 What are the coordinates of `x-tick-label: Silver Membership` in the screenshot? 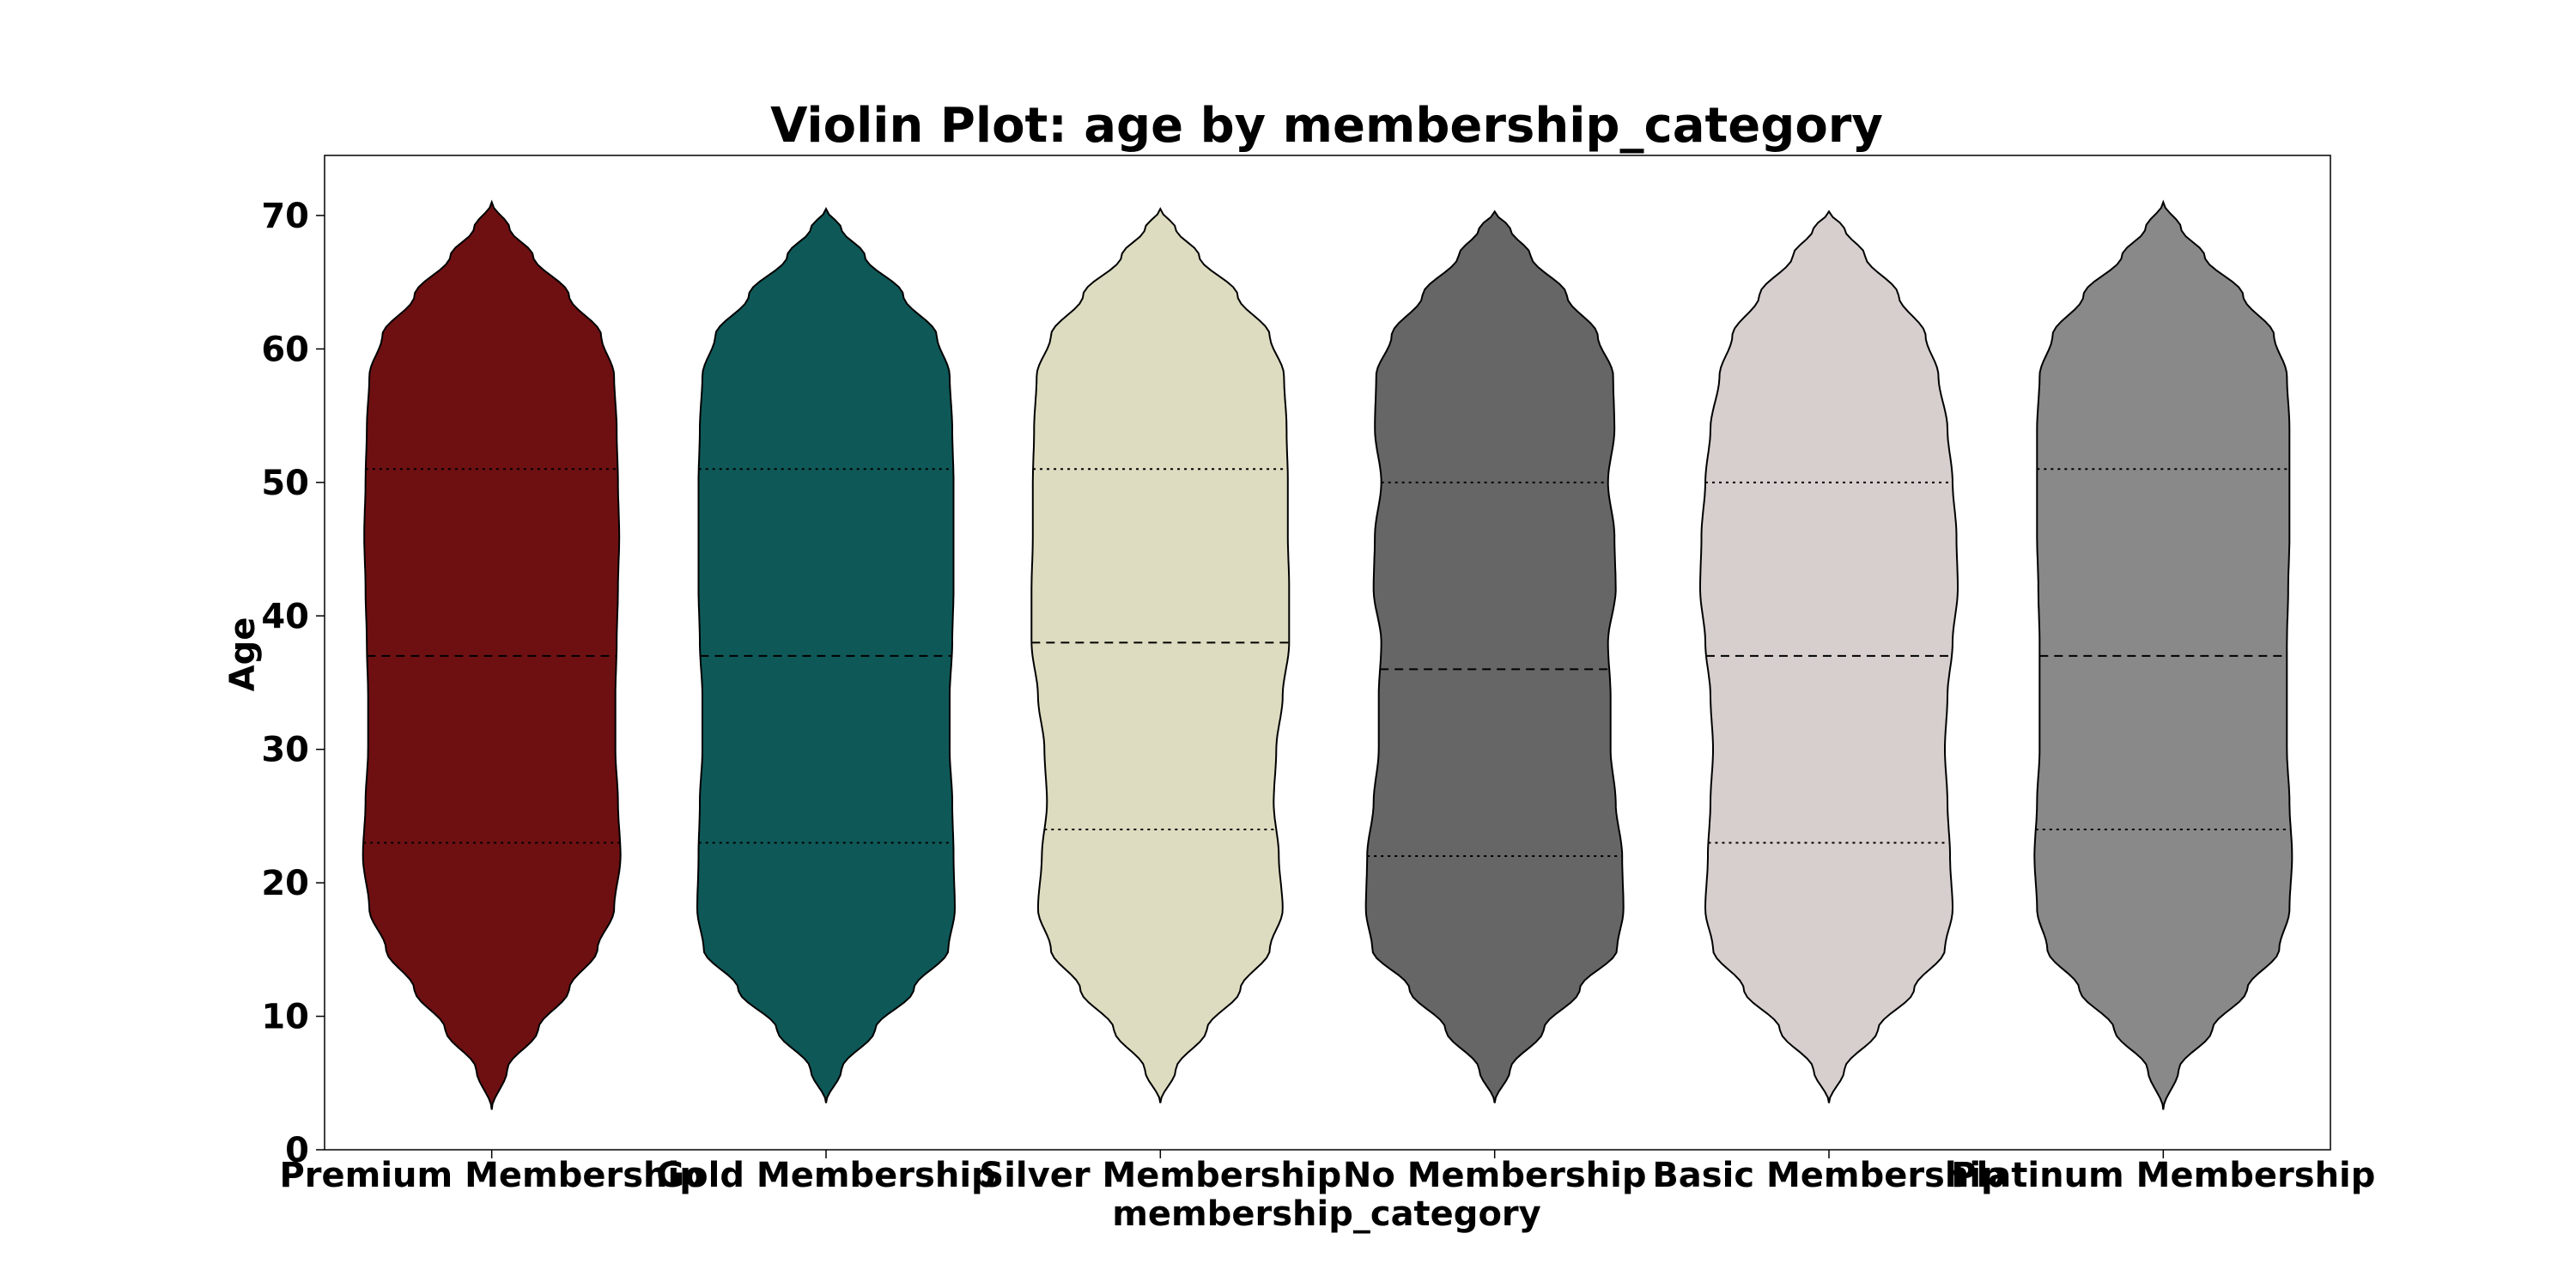 It's located at (1160, 1175).